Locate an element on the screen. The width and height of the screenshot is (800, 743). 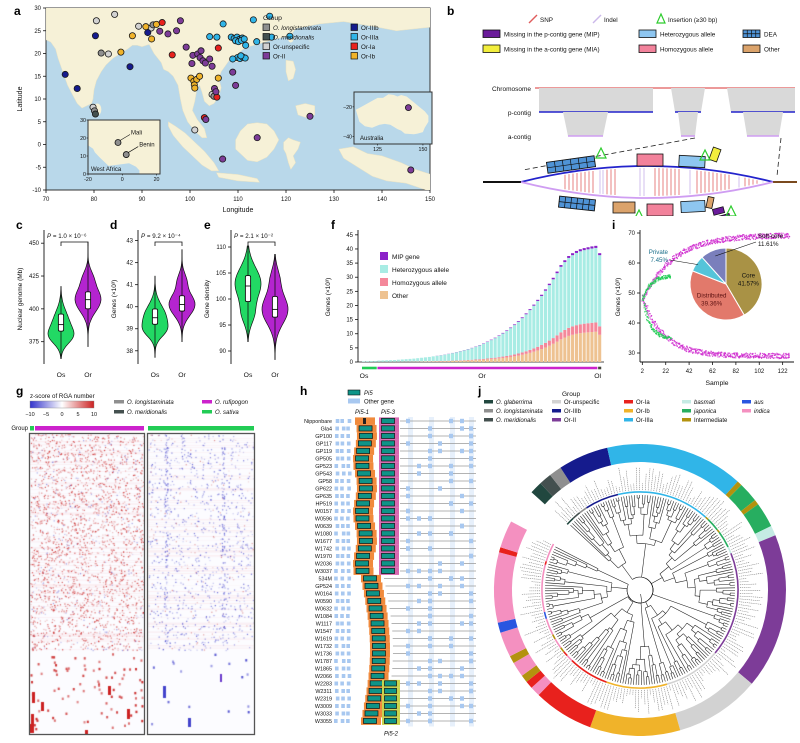
track-label: Chromosome is located at coordinates (511, 89).